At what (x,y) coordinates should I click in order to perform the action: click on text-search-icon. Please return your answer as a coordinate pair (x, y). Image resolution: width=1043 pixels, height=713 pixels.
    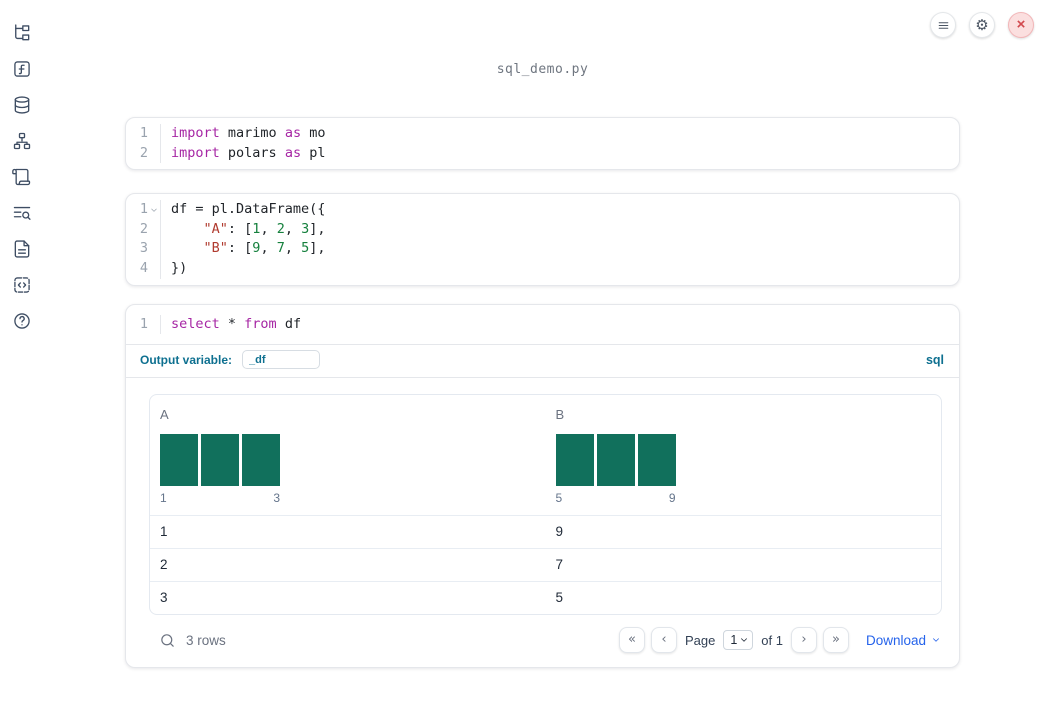
    Looking at the image, I should click on (22, 213).